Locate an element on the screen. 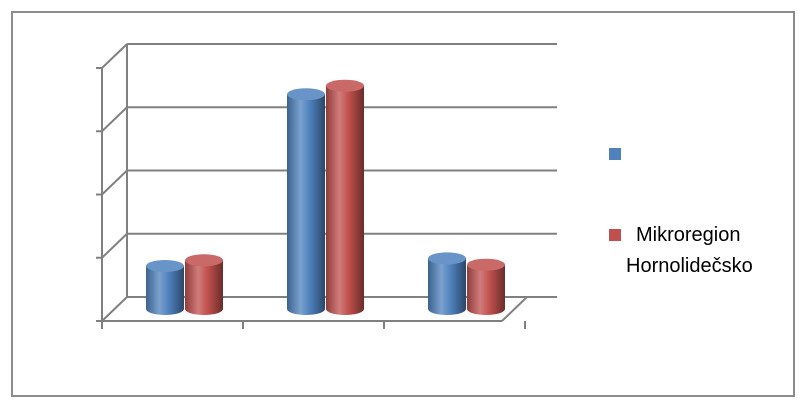  bar-65-let-a-více-series-0 is located at coordinates (447, 286).